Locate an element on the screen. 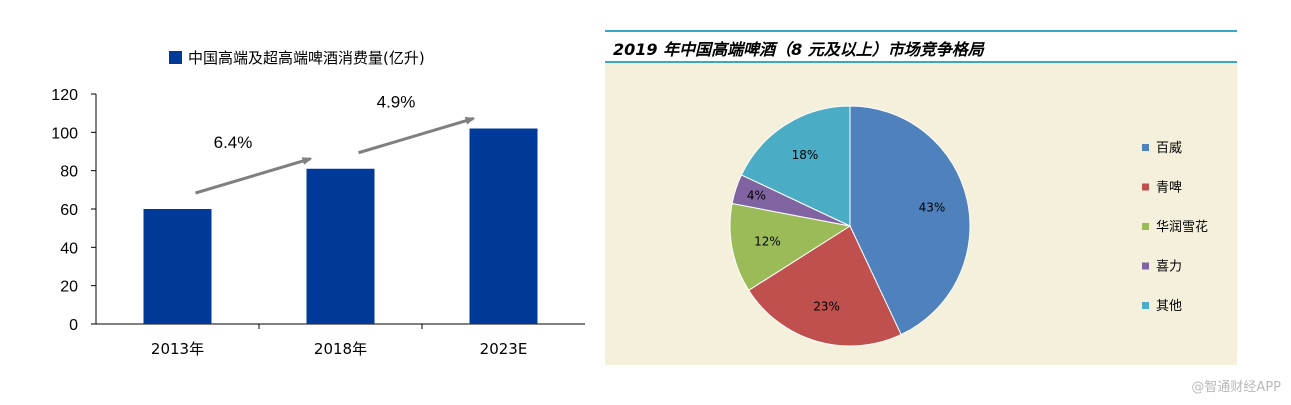 This screenshot has width=1291, height=405. bar-y-tick-label: 0 is located at coordinates (73, 325).